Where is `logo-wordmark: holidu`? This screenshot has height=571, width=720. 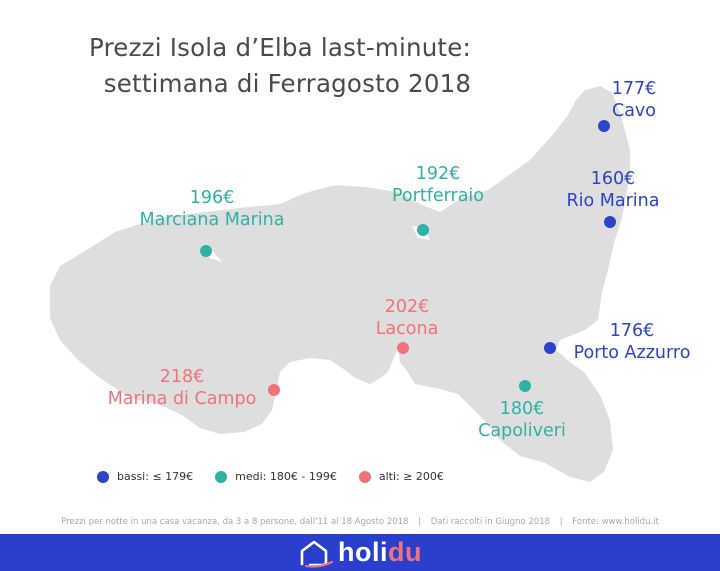
logo-wordmark: holidu is located at coordinates (380, 552).